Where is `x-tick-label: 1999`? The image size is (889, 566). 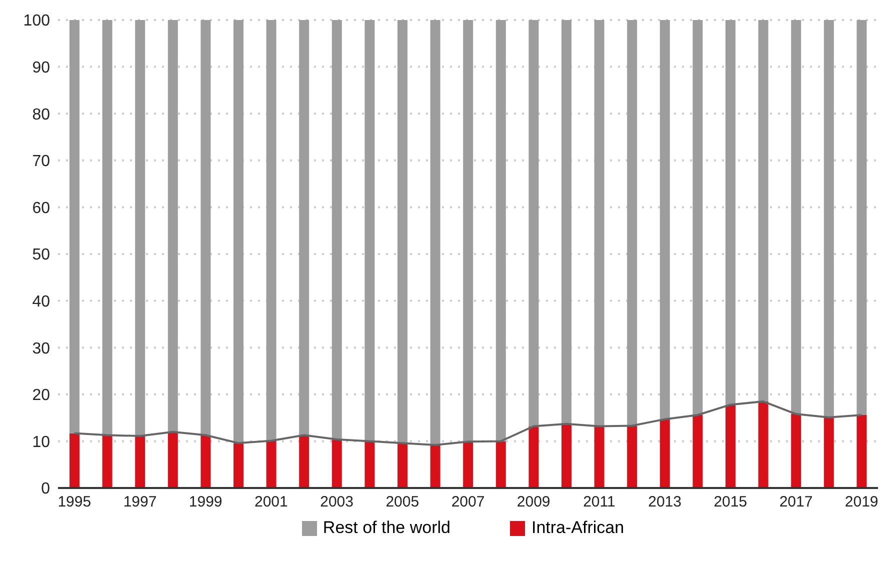
x-tick-label: 1999 is located at coordinates (205, 502).